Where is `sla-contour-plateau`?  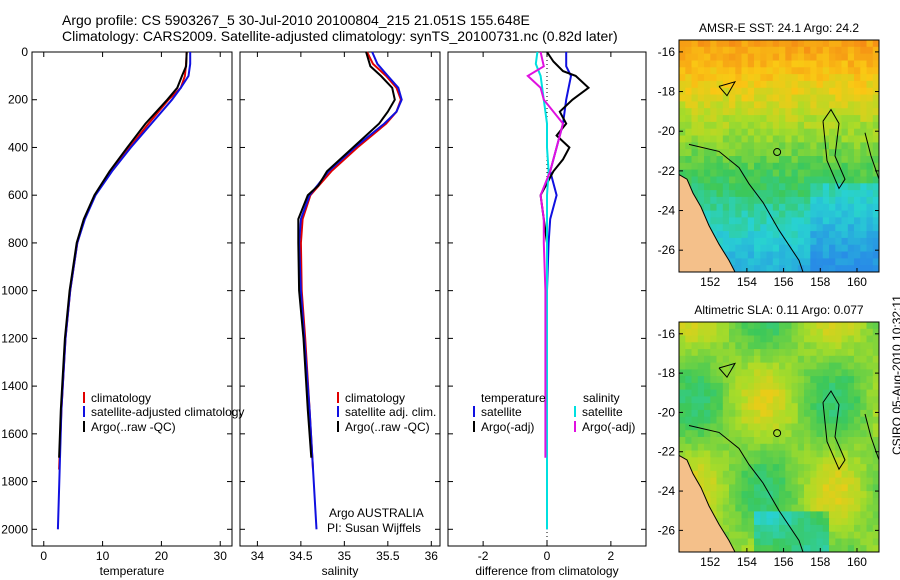 sla-contour-plateau is located at coordinates (834, 430).